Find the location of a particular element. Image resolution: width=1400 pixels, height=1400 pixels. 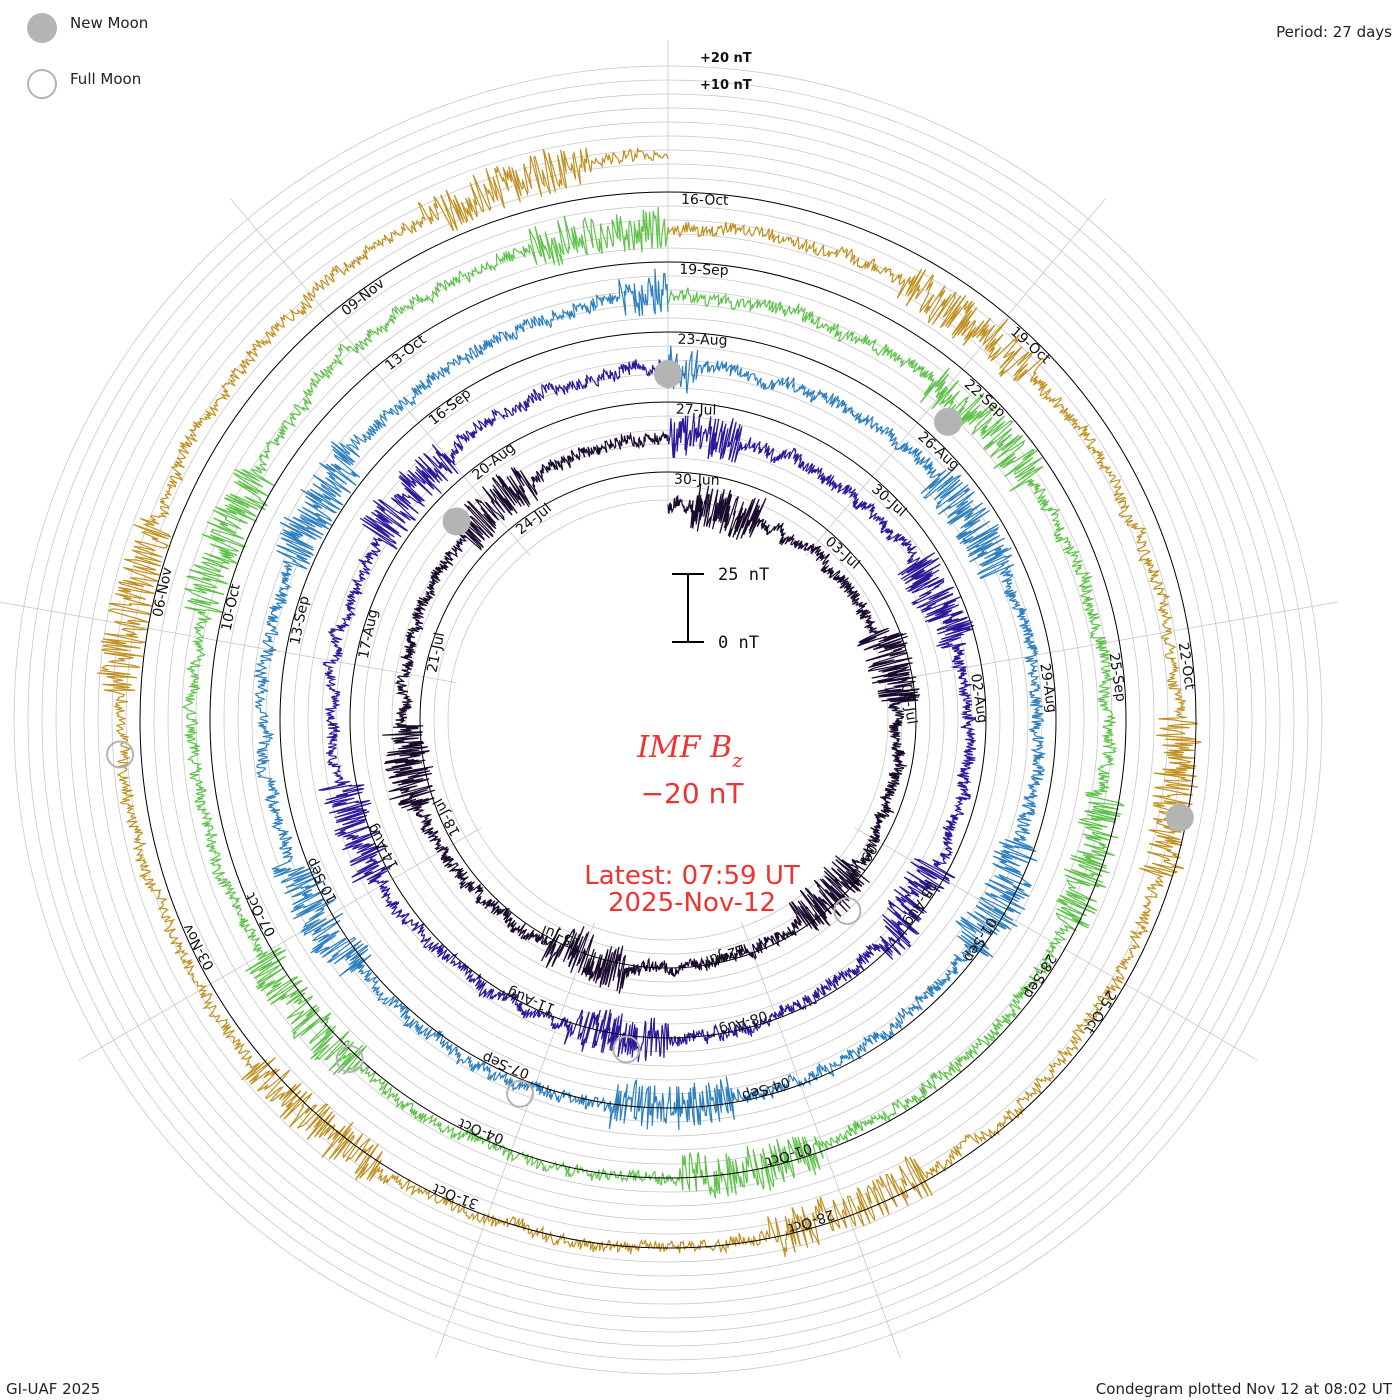

title-quantity-text: IMF B is located at coordinates (684, 747).